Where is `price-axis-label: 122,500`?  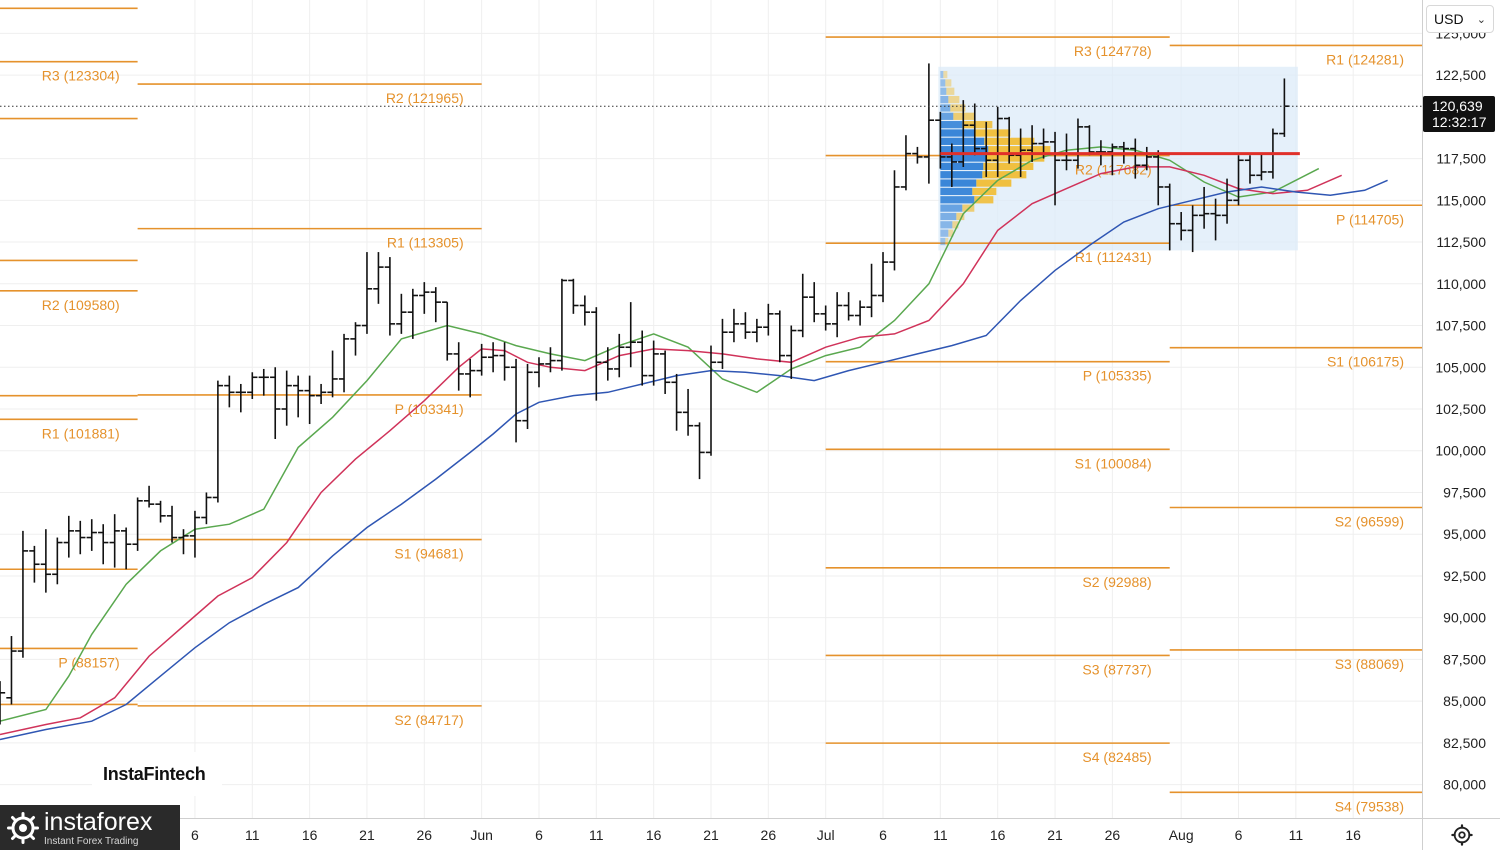 price-axis-label: 122,500 is located at coordinates (1460, 75).